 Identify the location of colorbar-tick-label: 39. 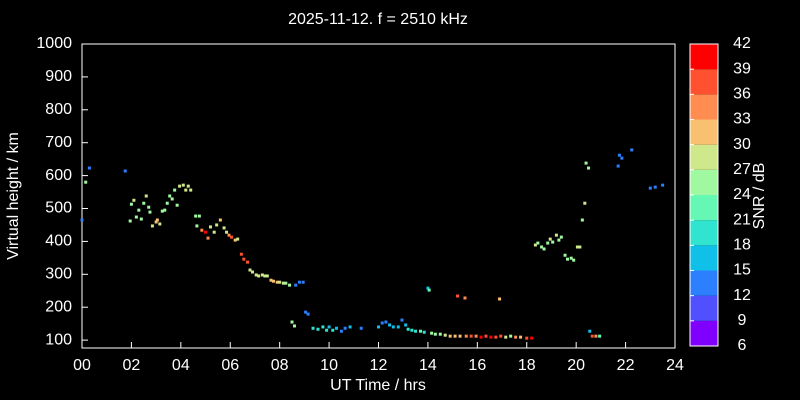
(742, 68).